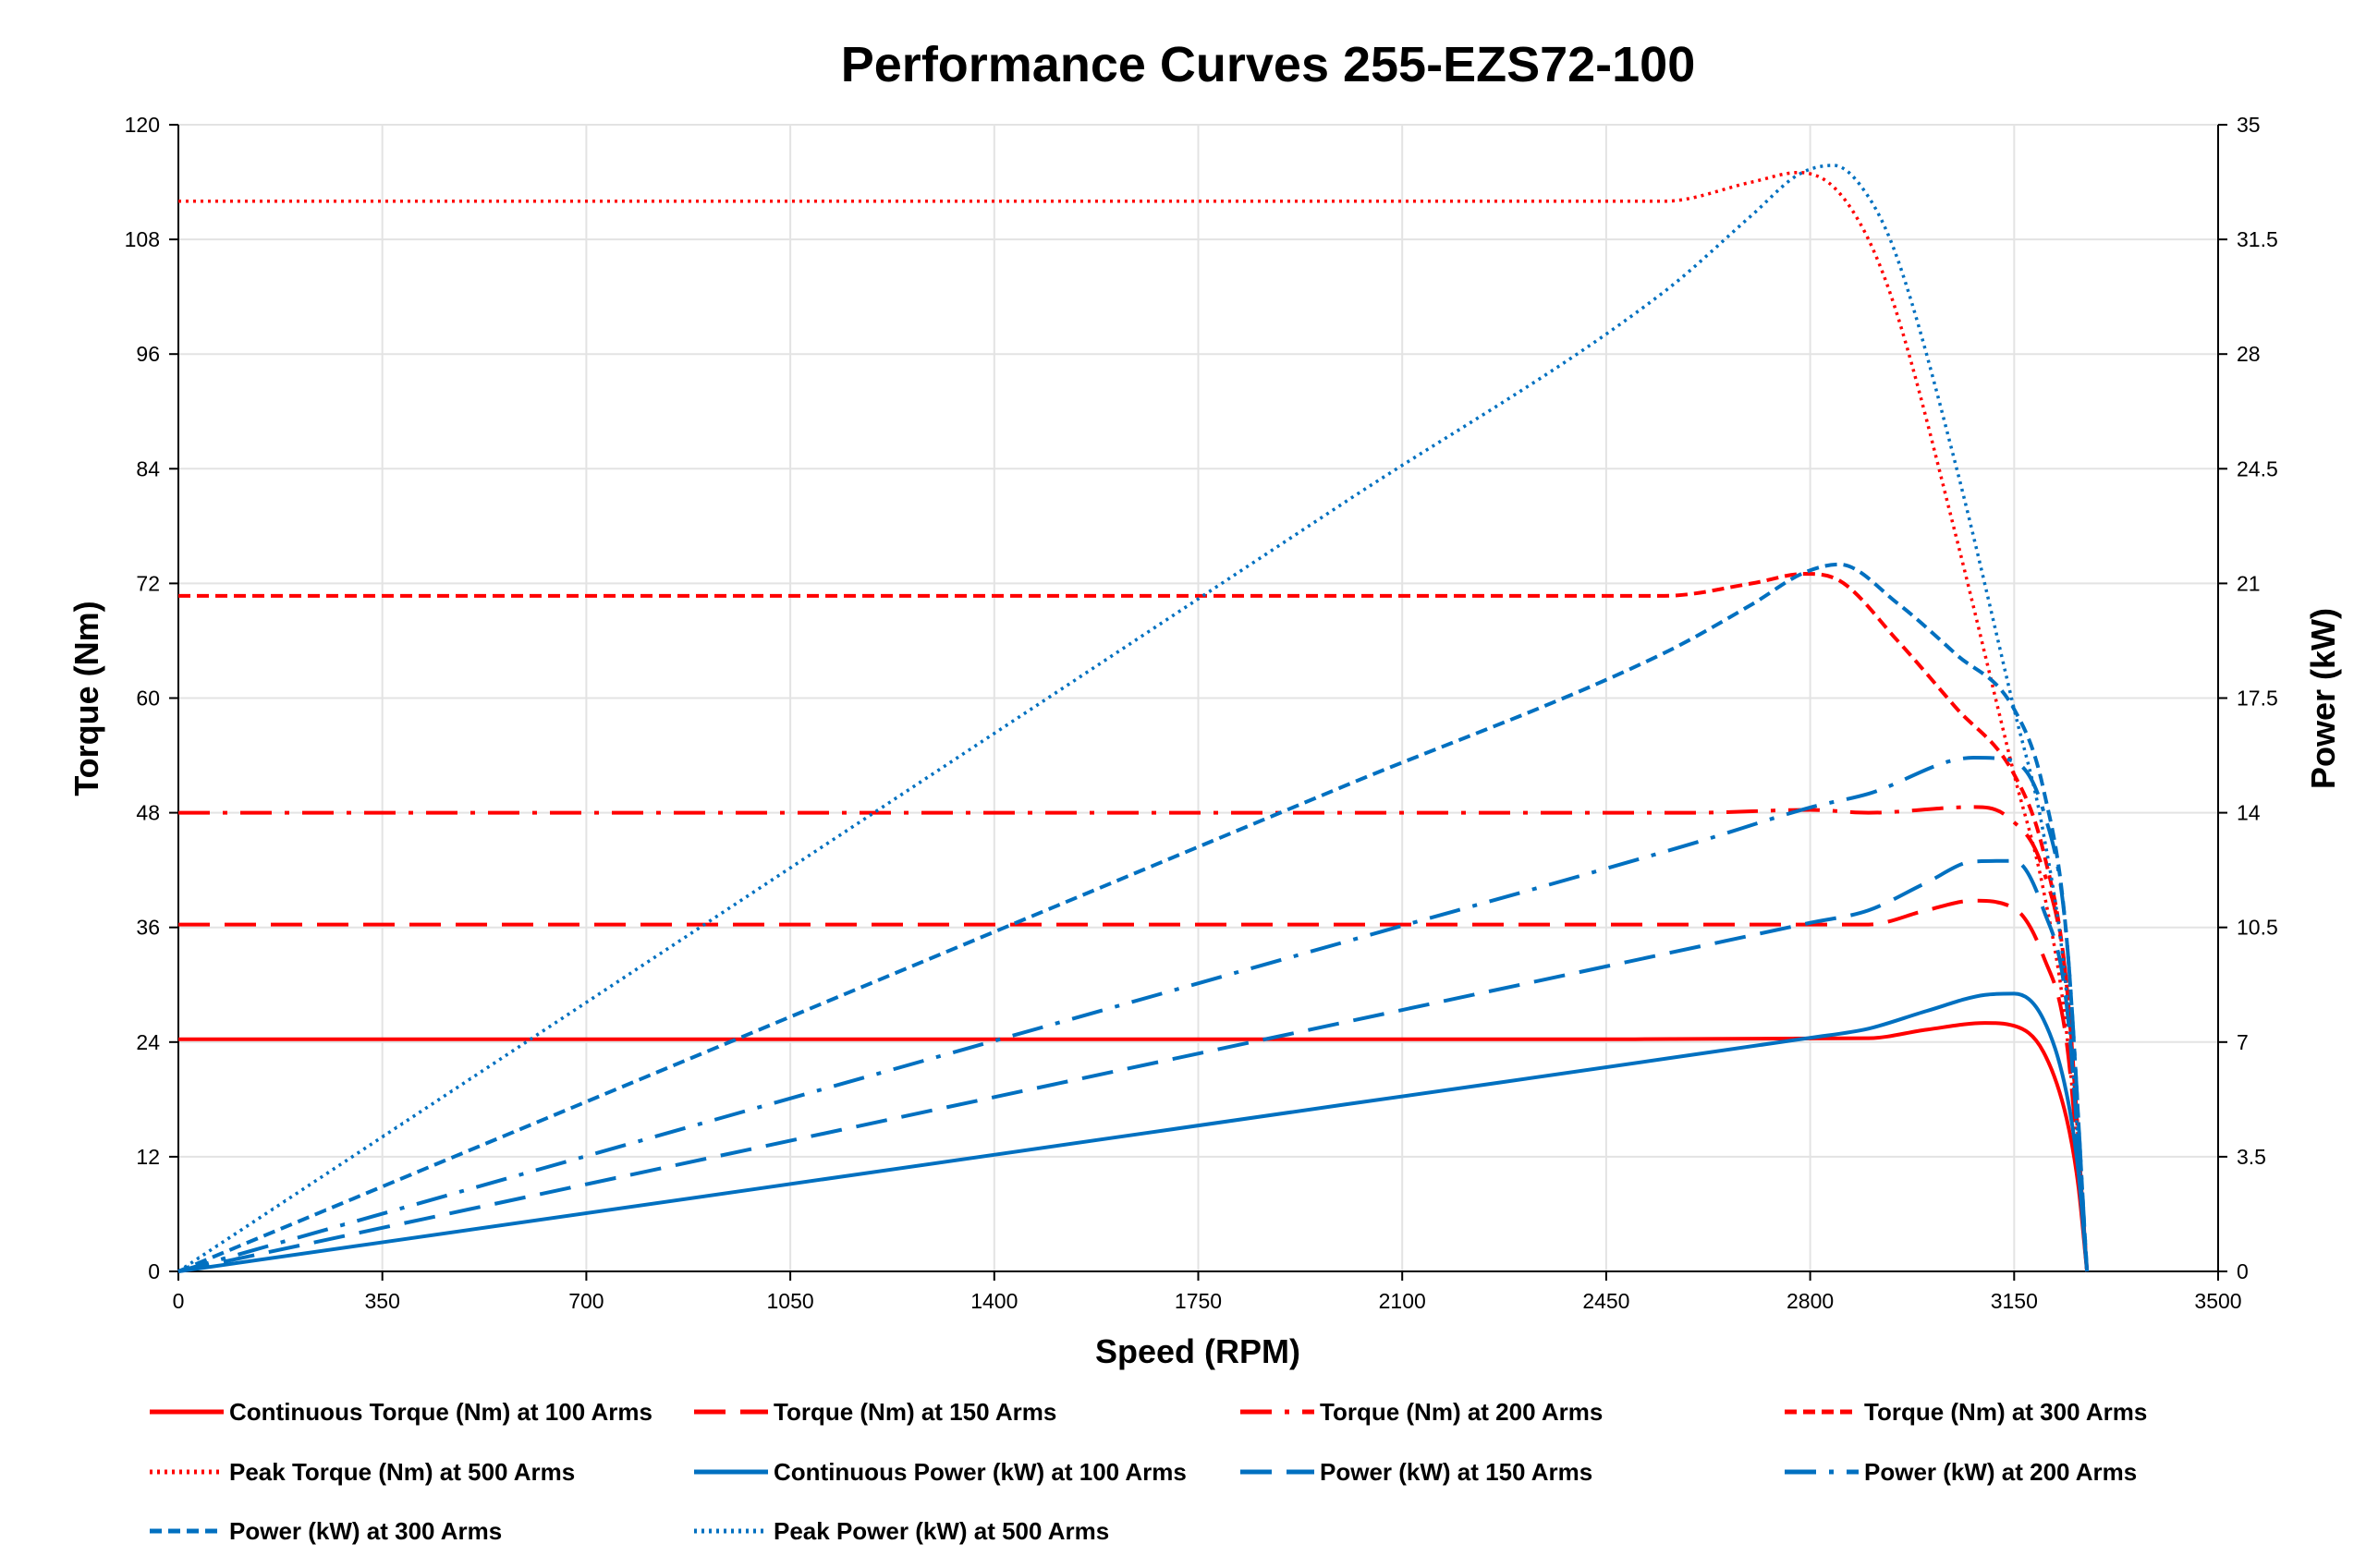 The width and height of the screenshot is (2366, 1568). Describe the element at coordinates (2249, 125) in the screenshot. I see `y2-tick-label: 35` at that location.